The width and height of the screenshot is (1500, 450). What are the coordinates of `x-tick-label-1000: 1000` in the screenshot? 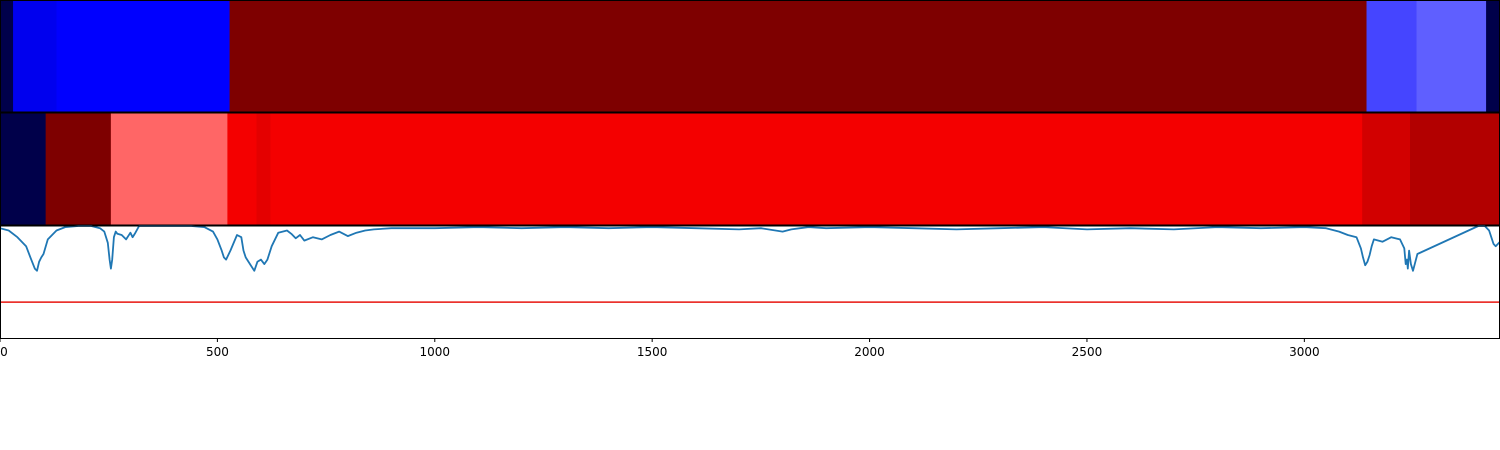 It's located at (435, 352).